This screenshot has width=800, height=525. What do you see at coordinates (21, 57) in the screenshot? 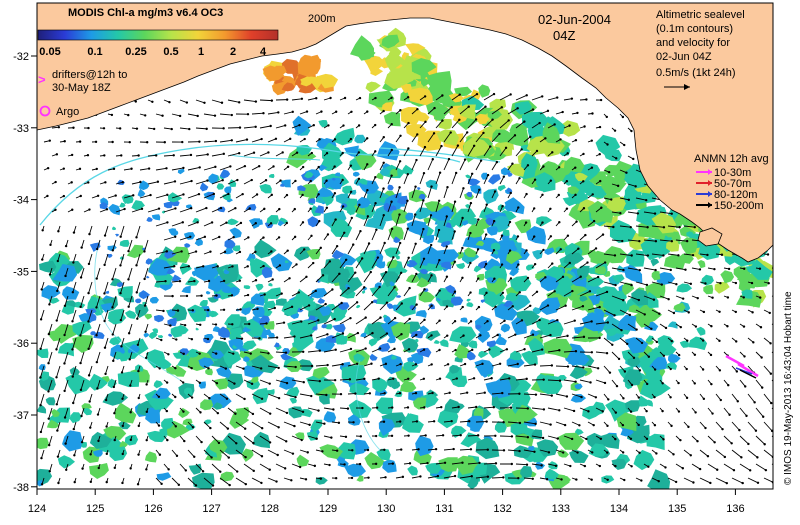
I see `y-tick-label: -32` at bounding box center [21, 57].